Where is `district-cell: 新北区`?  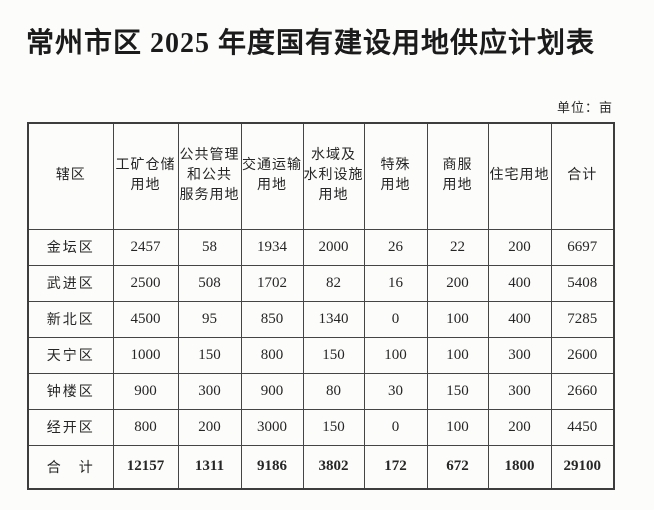 district-cell: 新北区 is located at coordinates (70, 319).